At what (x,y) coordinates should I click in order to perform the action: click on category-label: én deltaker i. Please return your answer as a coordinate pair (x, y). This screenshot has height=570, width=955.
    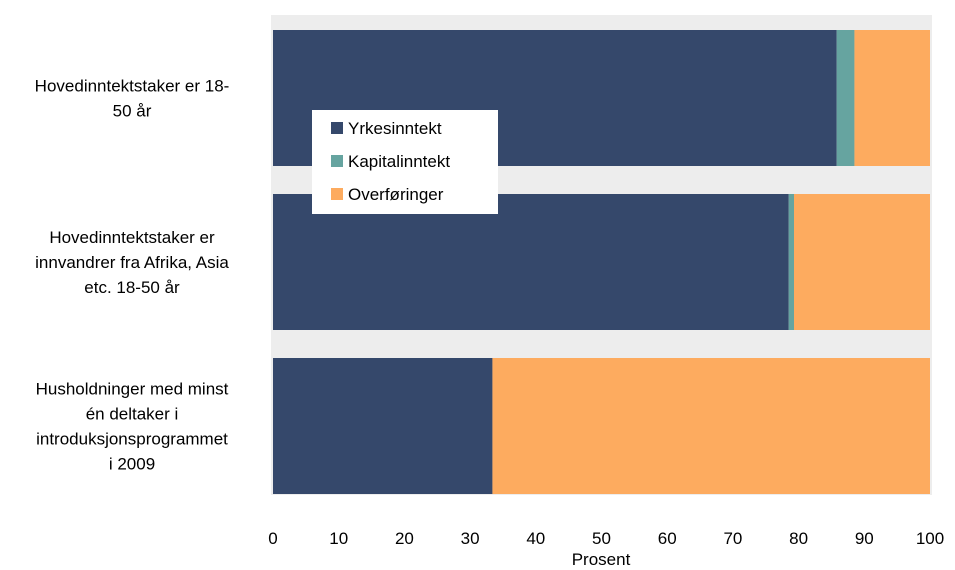
    Looking at the image, I should click on (132, 414).